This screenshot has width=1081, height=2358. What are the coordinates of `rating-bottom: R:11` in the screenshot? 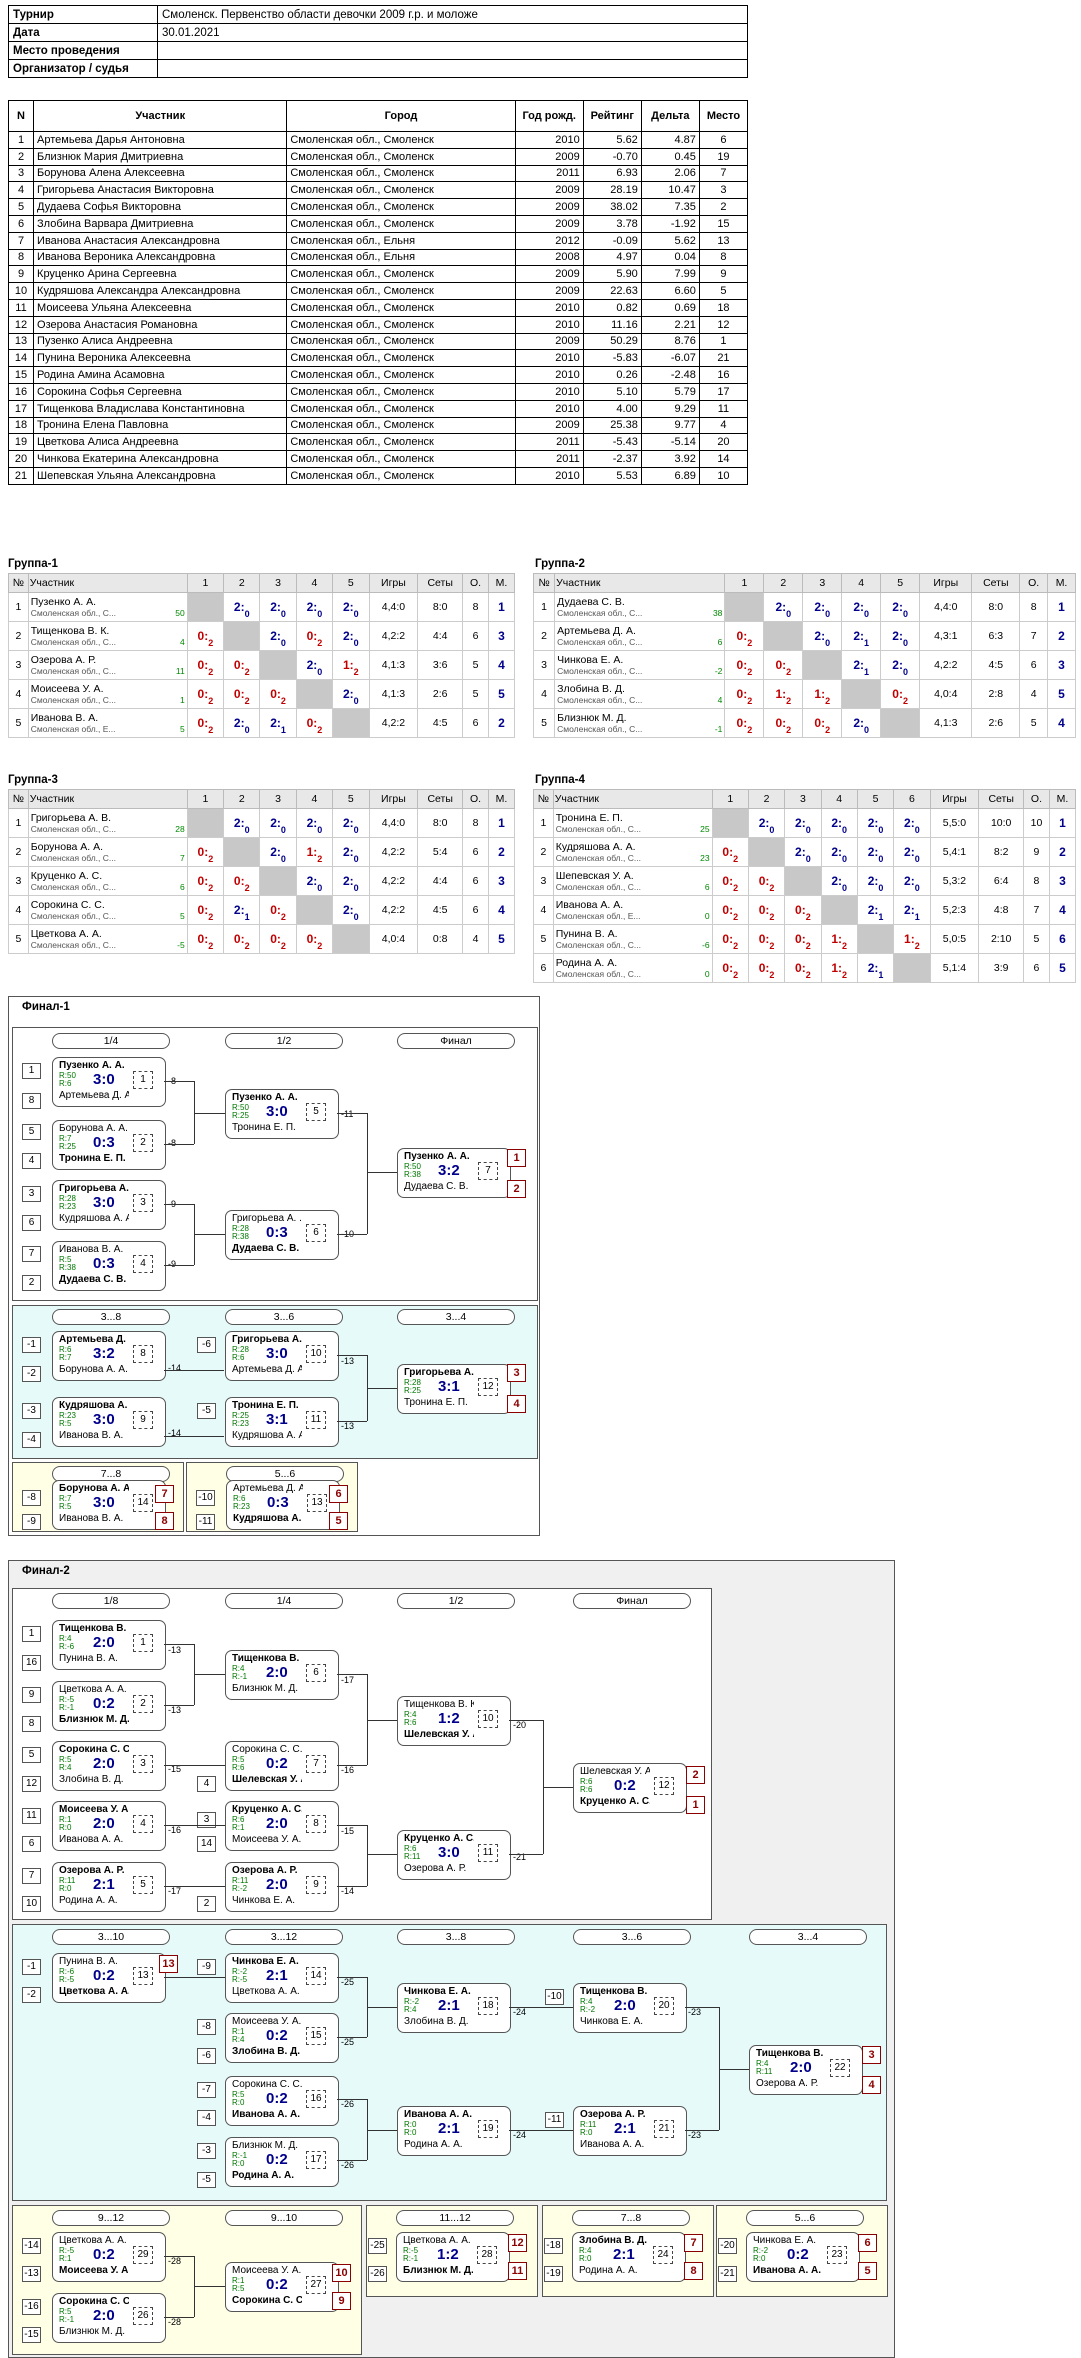 It's located at (412, 1856).